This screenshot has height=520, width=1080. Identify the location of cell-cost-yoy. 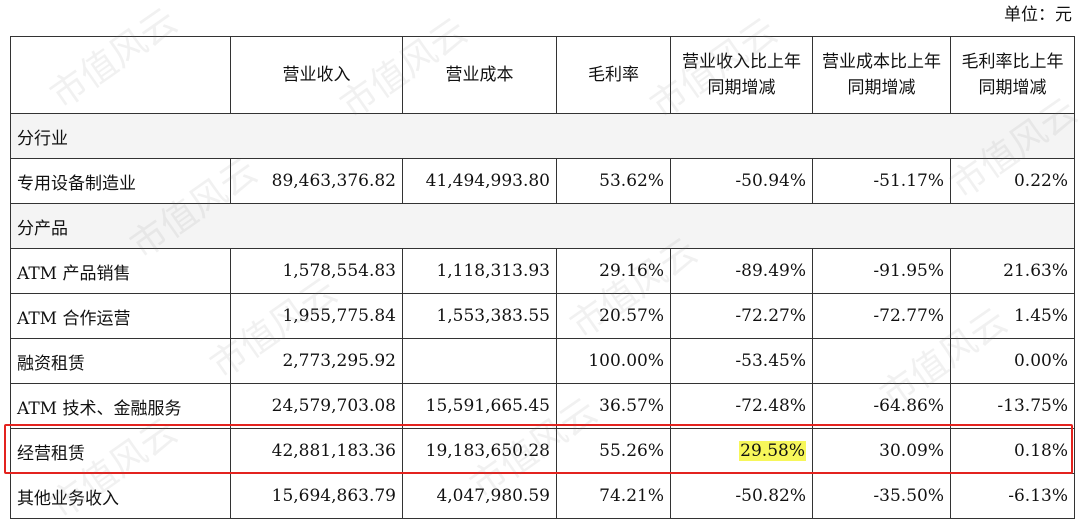
(881, 361).